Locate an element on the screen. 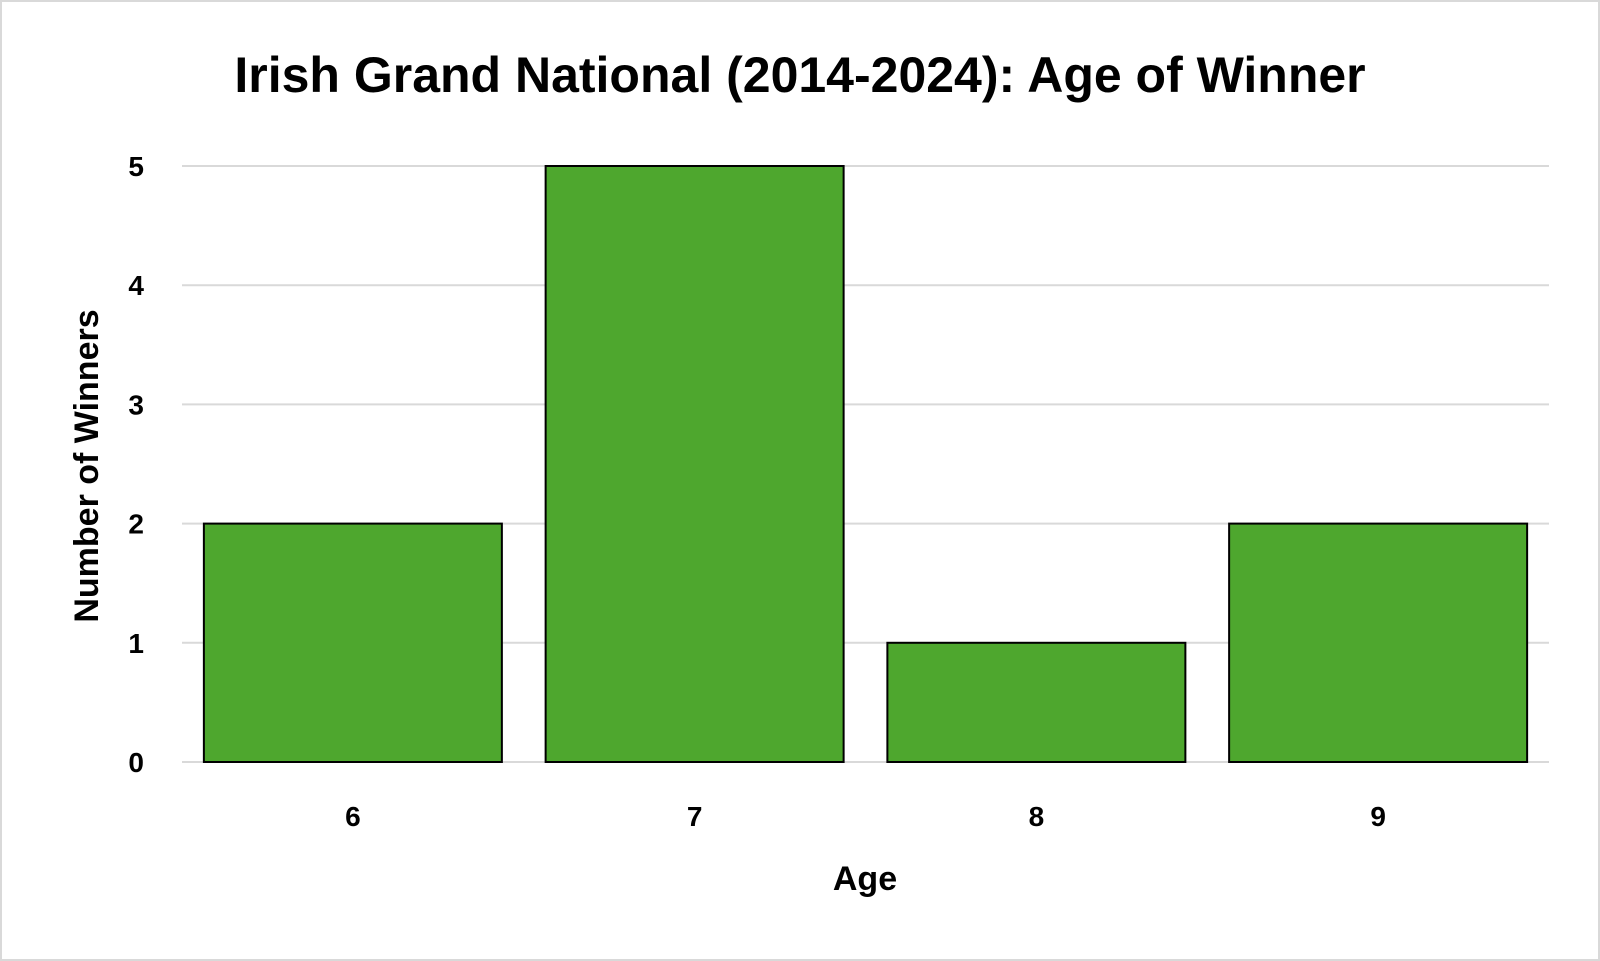 The width and height of the screenshot is (1600, 961). y-axis-ticks: 0 1 2 3 4 5 is located at coordinates (136, 464).